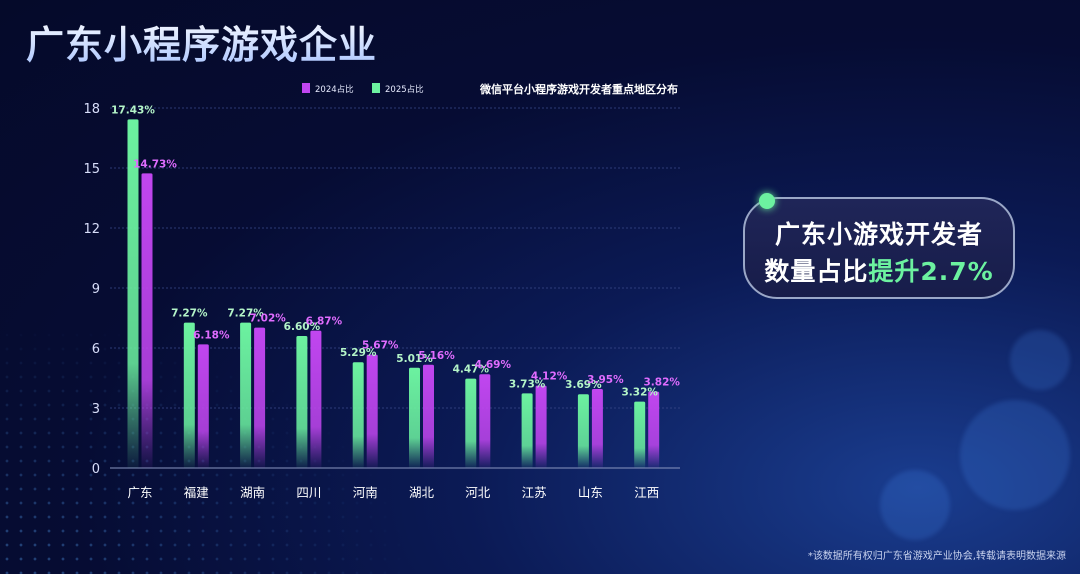 Image resolution: width=1080 pixels, height=574 pixels. Describe the element at coordinates (549, 377) in the screenshot. I see `data-label-2024: 4.12%` at that location.